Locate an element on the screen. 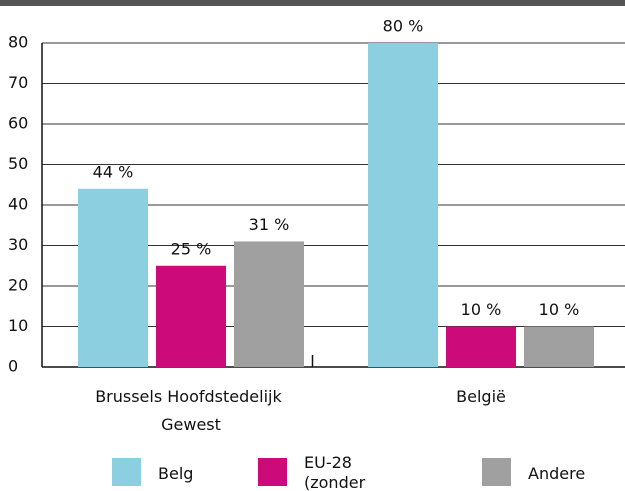 The width and height of the screenshot is (625, 491). top-bar is located at coordinates (312, 3).